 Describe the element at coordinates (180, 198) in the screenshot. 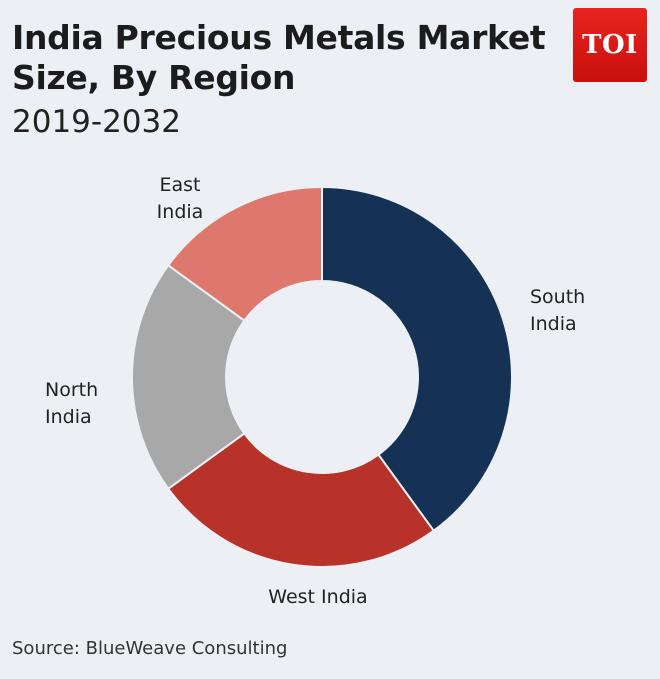

I see `label-east-india: East India` at that location.